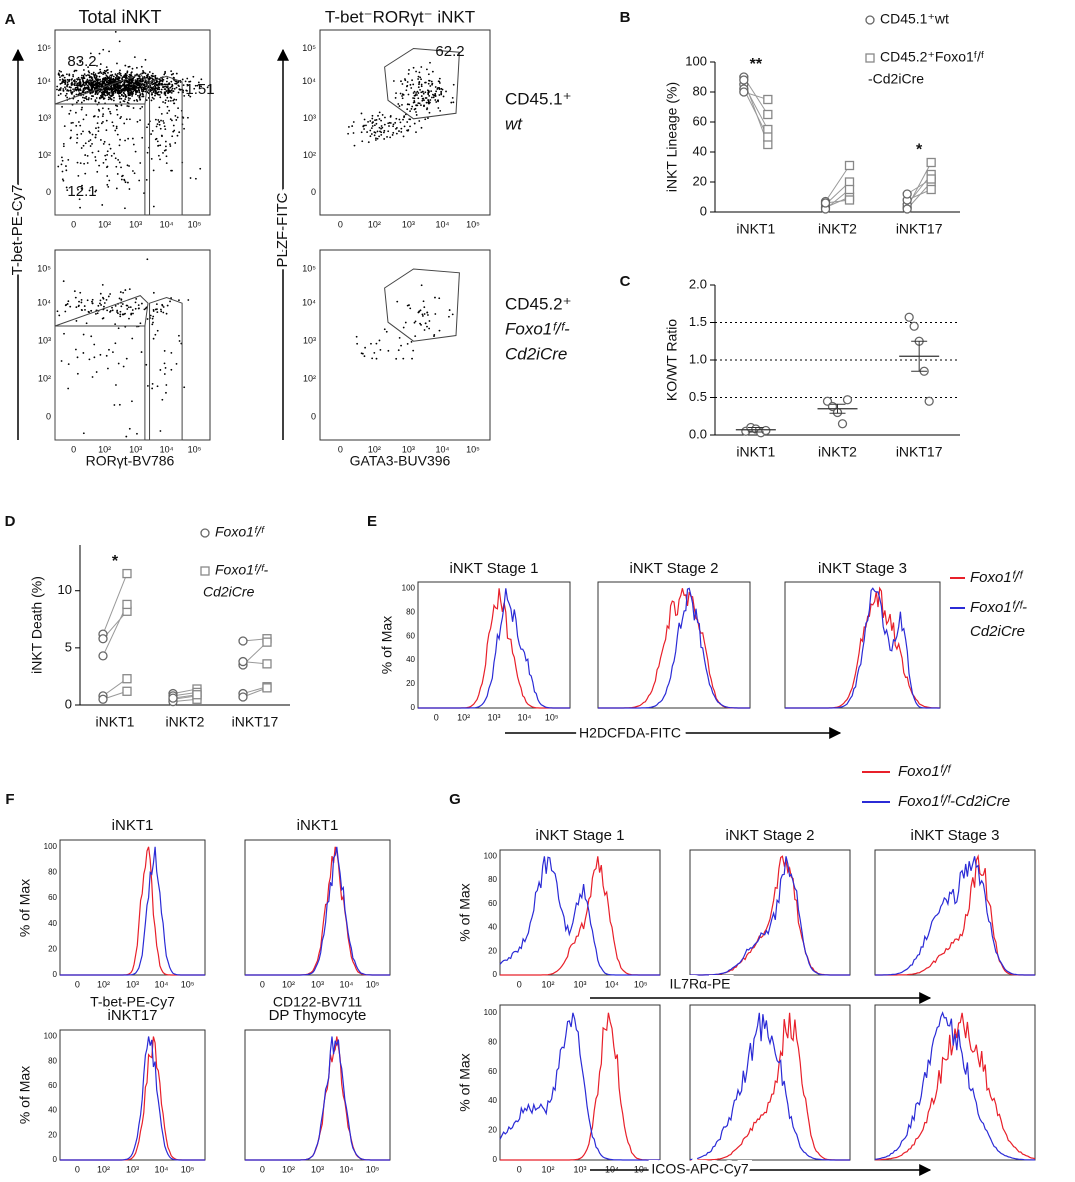 Image resolution: width=1075 pixels, height=1182 pixels. What do you see at coordinates (932, 57) in the screenshot?
I see `legend-label: CD45.2⁺Foxo1ᶠ/ᶠ` at bounding box center [932, 57].